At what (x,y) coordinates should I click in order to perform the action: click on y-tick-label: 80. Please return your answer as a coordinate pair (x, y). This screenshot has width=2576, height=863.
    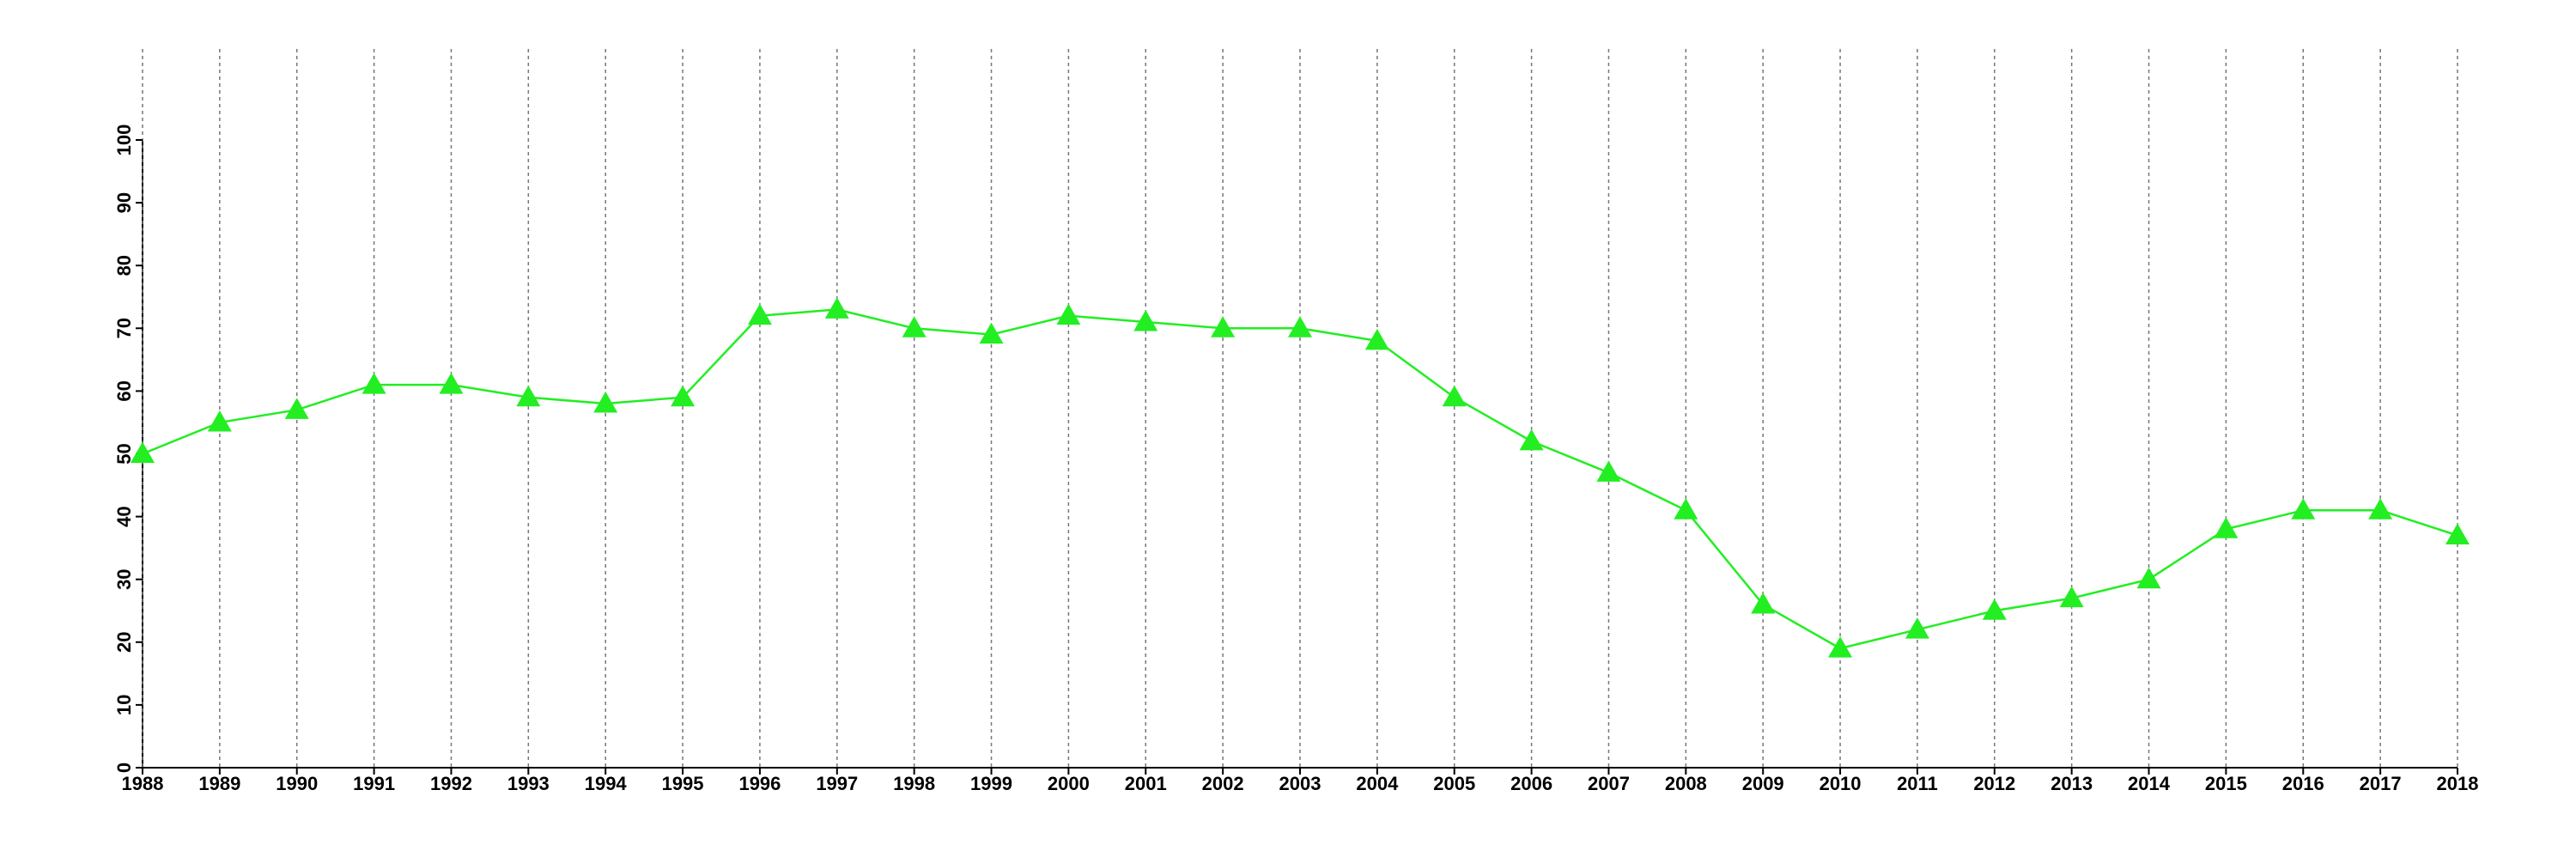
    Looking at the image, I should click on (124, 265).